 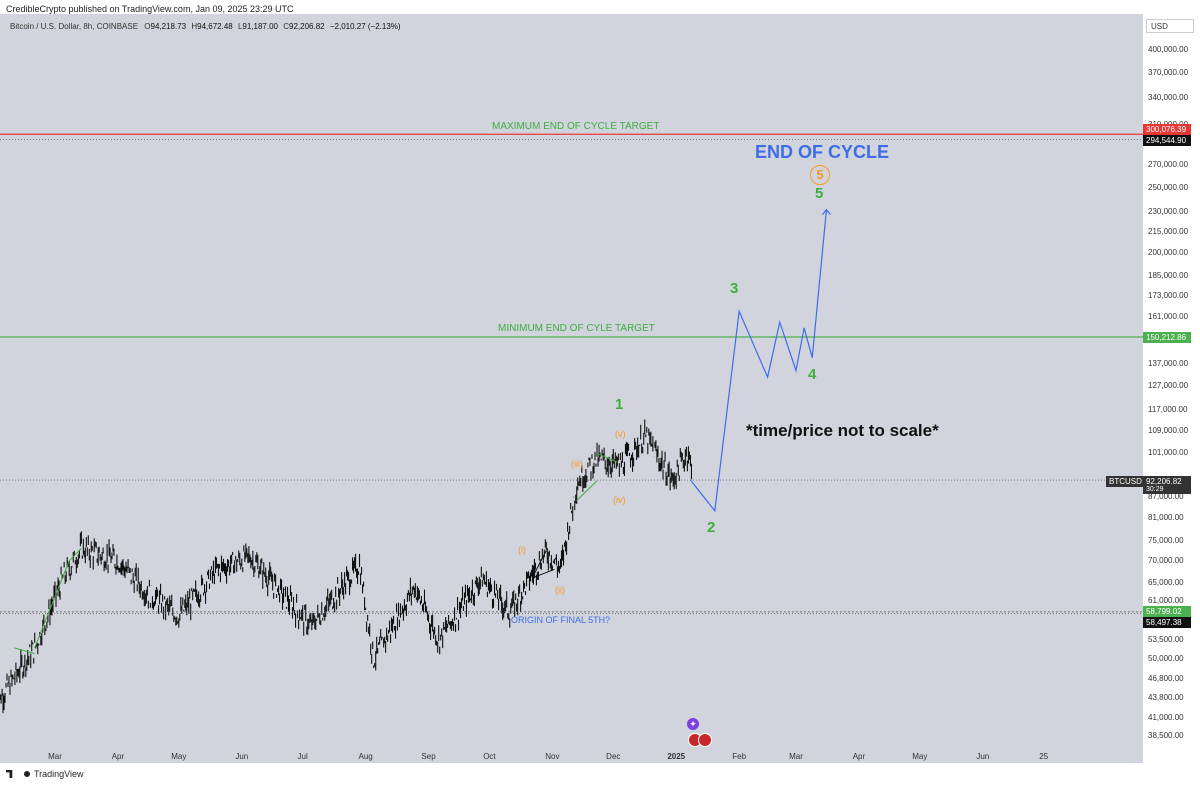 What do you see at coordinates (613, 756) in the screenshot?
I see `time-tick-9: Dec` at bounding box center [613, 756].